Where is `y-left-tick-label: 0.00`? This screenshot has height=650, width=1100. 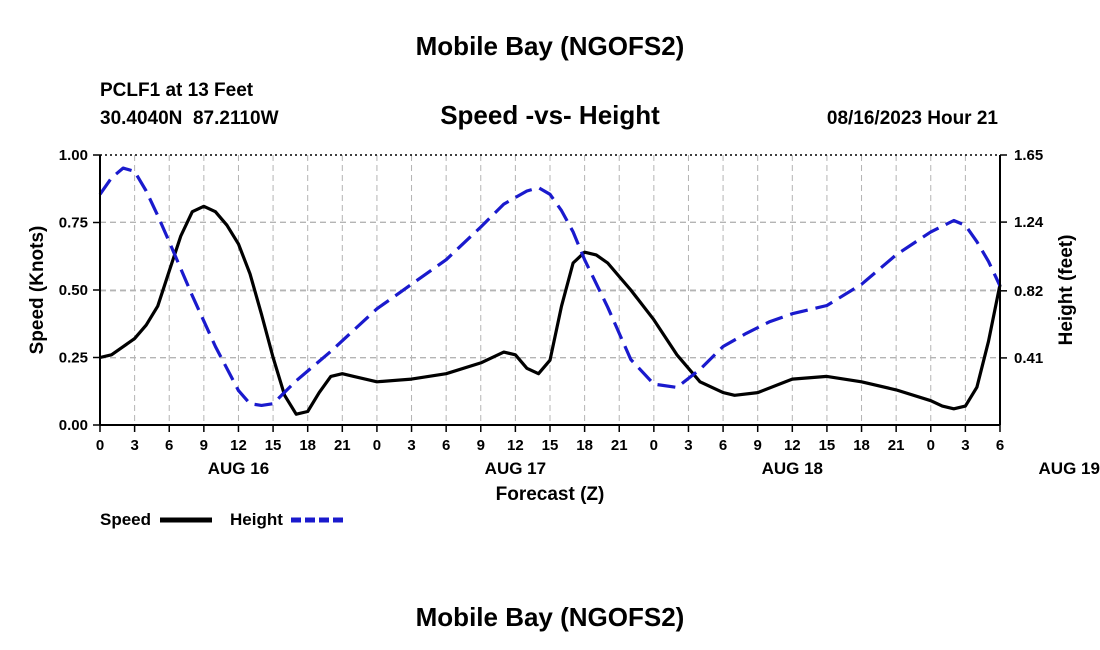 y-left-tick-label: 0.00 is located at coordinates (73, 425).